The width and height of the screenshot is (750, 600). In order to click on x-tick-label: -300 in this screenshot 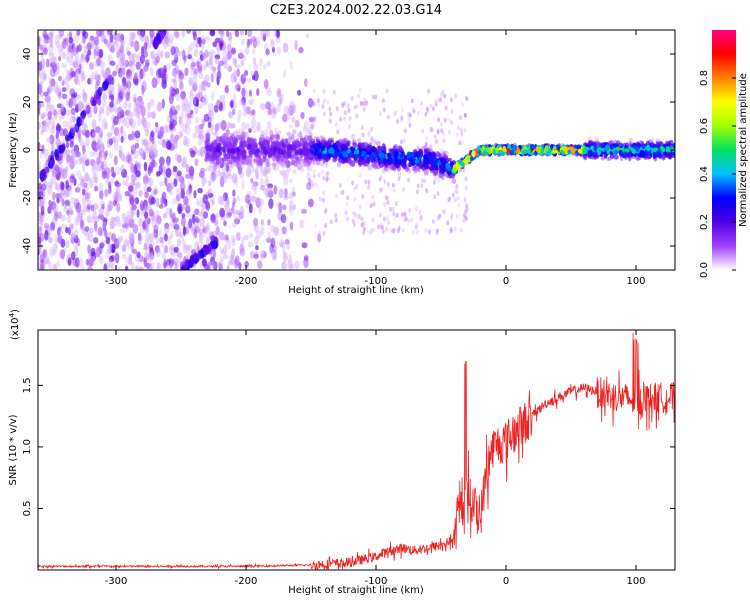, I will do `click(116, 581)`.